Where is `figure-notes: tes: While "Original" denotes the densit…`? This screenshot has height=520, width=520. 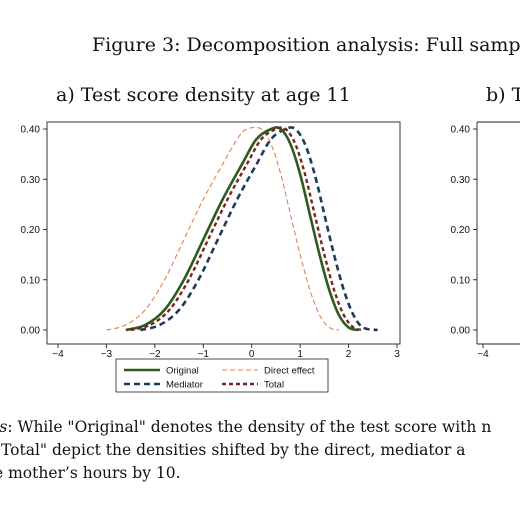 figure-notes: tes: While "Original" denotes the densit… is located at coordinates (260, 450).